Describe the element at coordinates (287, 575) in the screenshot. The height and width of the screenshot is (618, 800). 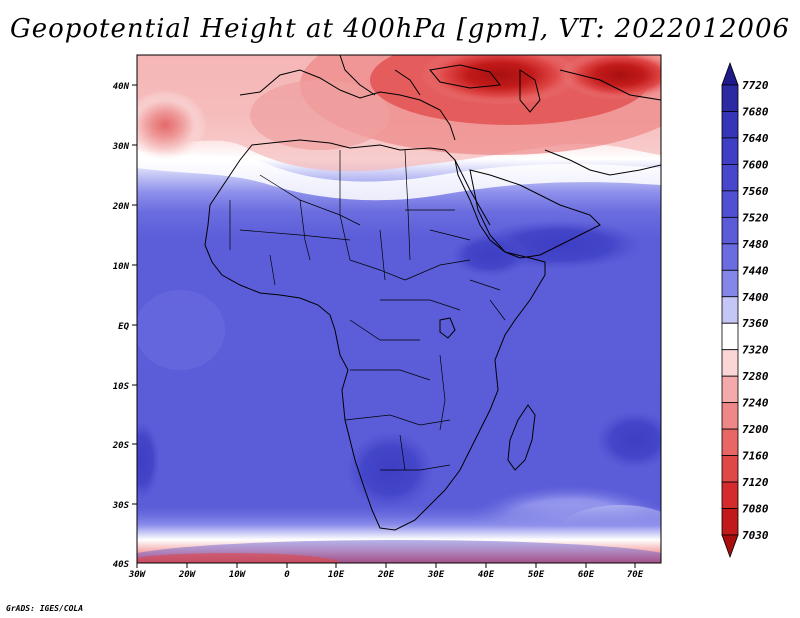
I see `lon-label: 0` at that location.